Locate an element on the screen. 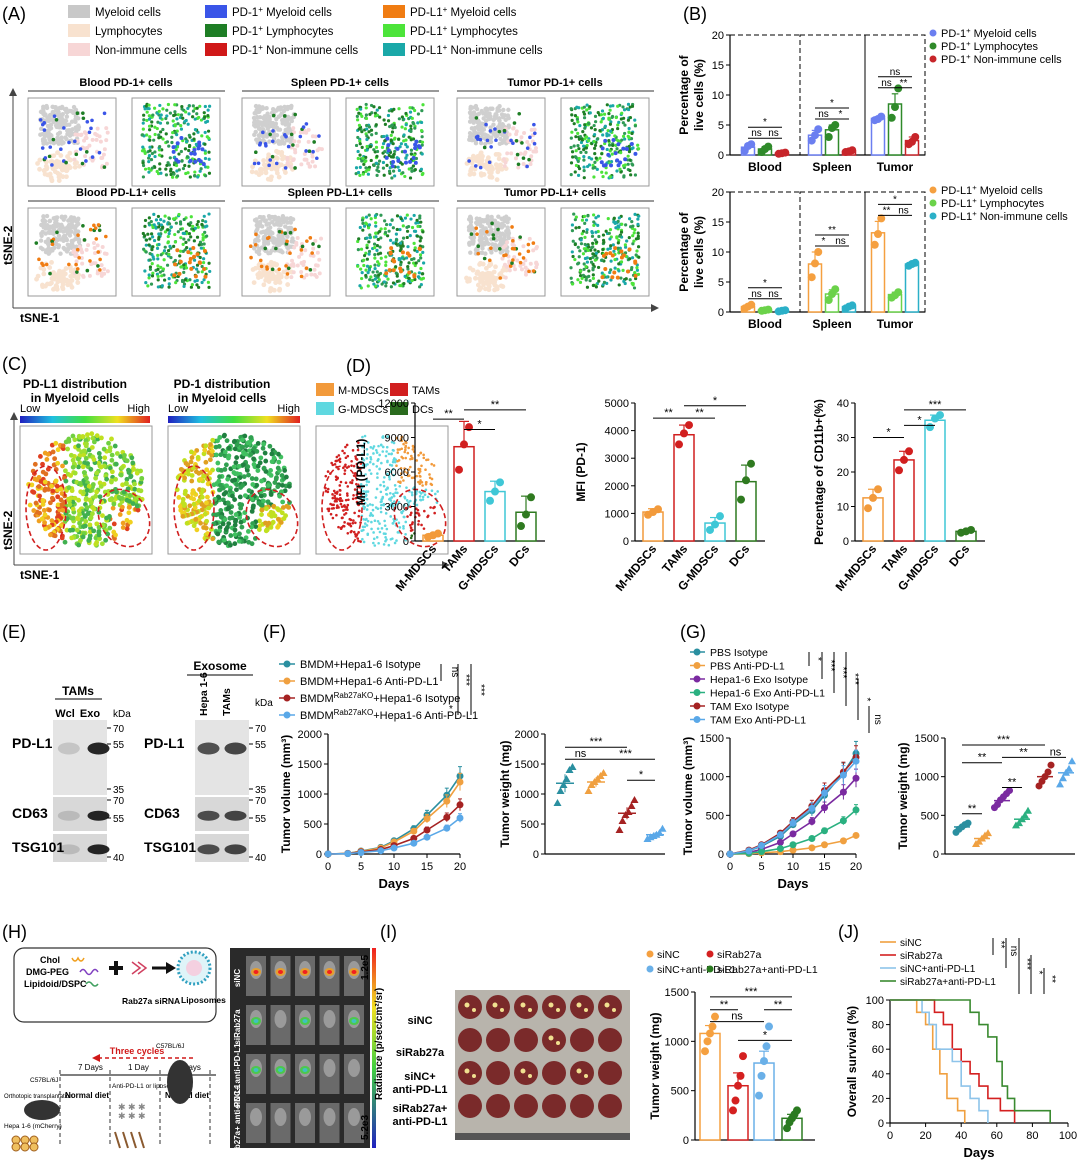 This screenshot has width=1080, height=1161. sig-label: * is located at coordinates (895, 199).